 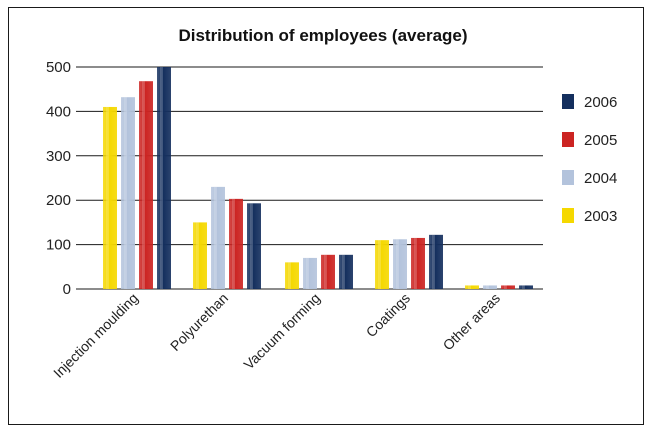 I want to click on y-tick-label: 400, so click(x=58, y=111).